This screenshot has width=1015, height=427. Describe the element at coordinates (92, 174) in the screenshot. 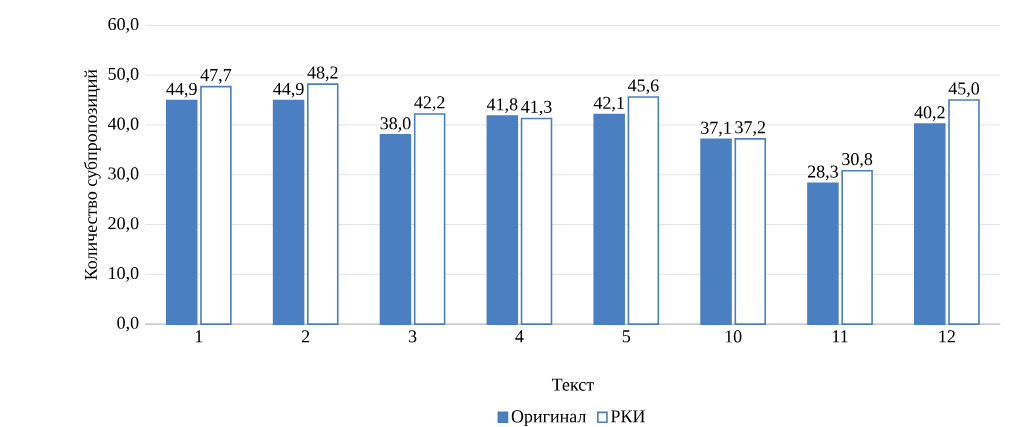

I see `y-axis-title: Количество субпропозиций` at that location.